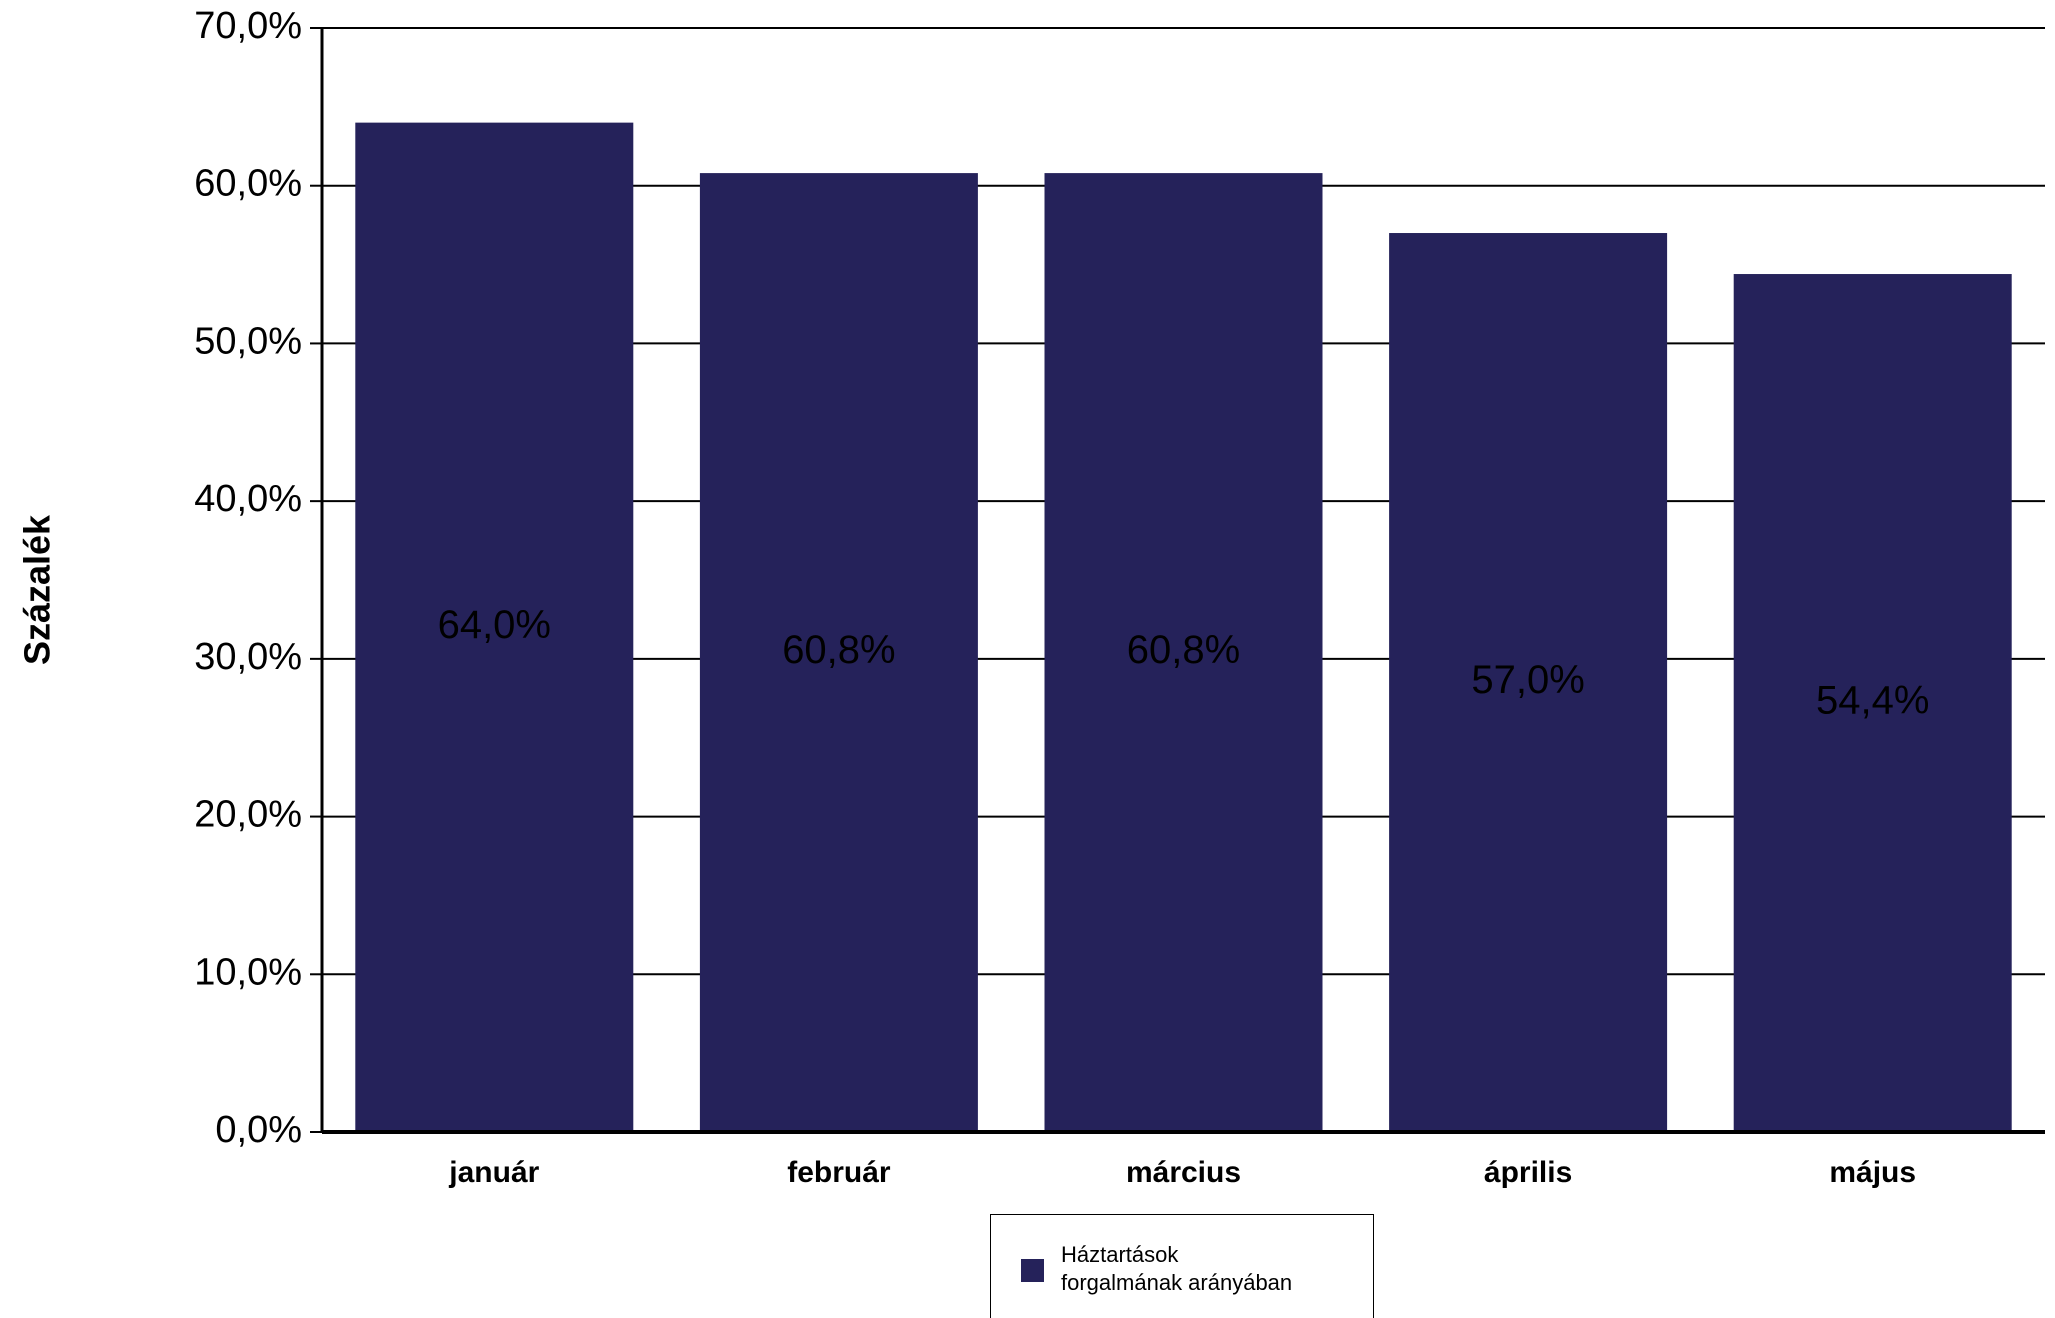 The width and height of the screenshot is (2055, 1318). I want to click on x-tick-label: április, so click(1528, 1172).